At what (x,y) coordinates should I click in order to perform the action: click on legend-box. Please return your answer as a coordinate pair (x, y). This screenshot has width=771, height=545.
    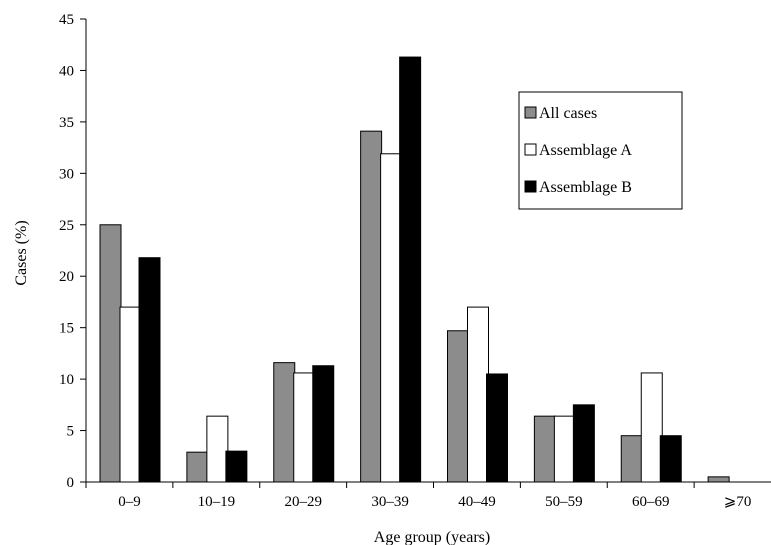
    Looking at the image, I should click on (600, 150).